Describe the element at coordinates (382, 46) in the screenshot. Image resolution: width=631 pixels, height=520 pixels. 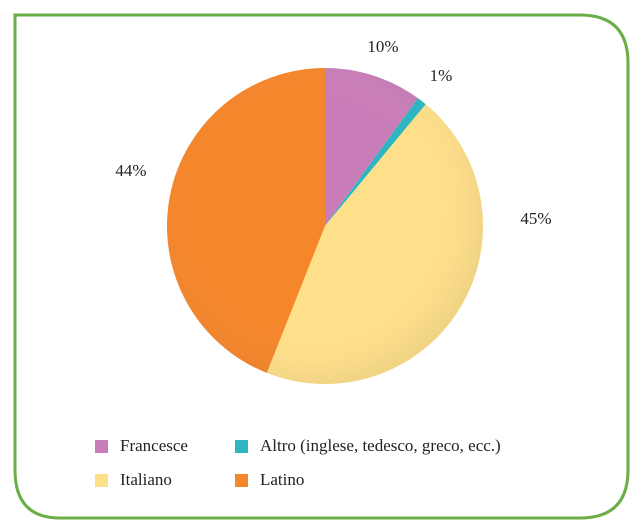
I see `data-label: 10%` at that location.